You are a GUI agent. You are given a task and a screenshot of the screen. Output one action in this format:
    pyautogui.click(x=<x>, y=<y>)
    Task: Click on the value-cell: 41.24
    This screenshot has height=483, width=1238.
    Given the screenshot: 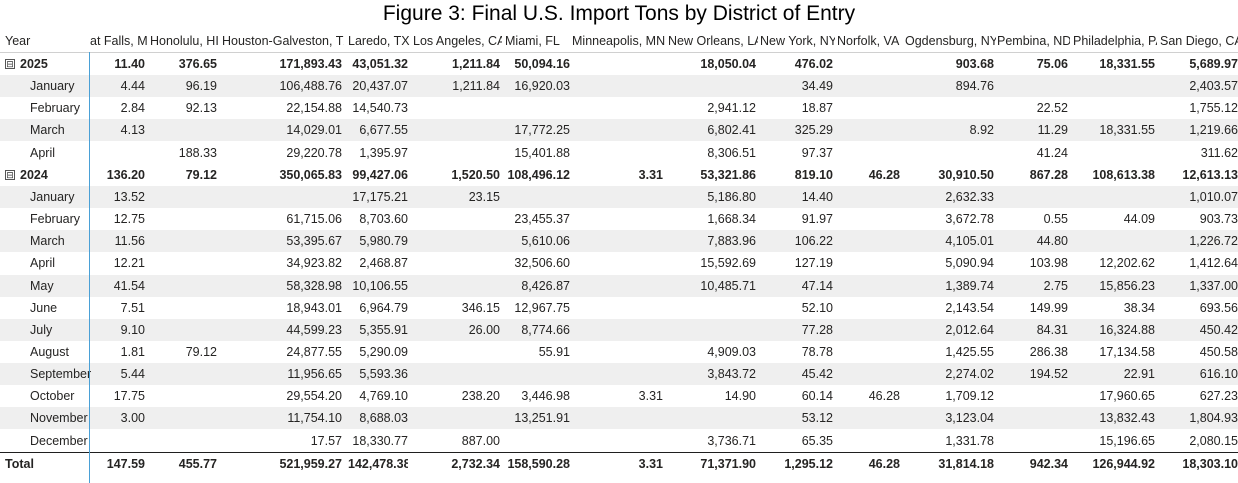 What is the action you would take?
    pyautogui.click(x=1052, y=152)
    